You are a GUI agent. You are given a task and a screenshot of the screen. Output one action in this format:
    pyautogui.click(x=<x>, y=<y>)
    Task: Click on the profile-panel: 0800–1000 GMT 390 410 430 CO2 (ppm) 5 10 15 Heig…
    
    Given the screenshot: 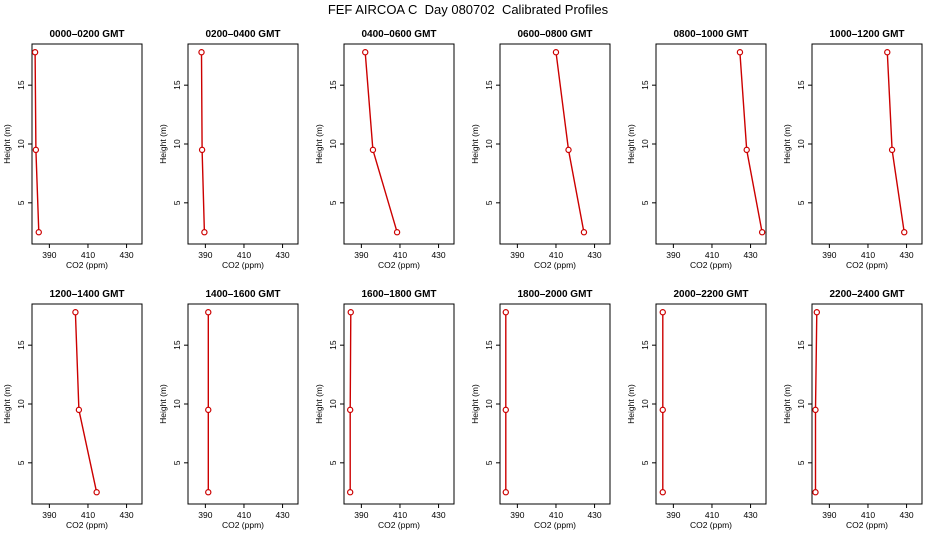 What is the action you would take?
    pyautogui.click(x=696, y=149)
    